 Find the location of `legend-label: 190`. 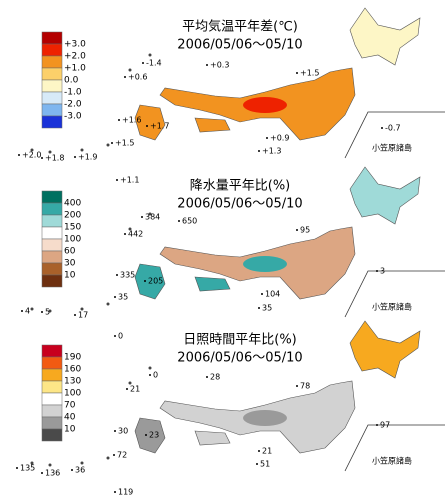

legend-label: 190 is located at coordinates (72, 358).